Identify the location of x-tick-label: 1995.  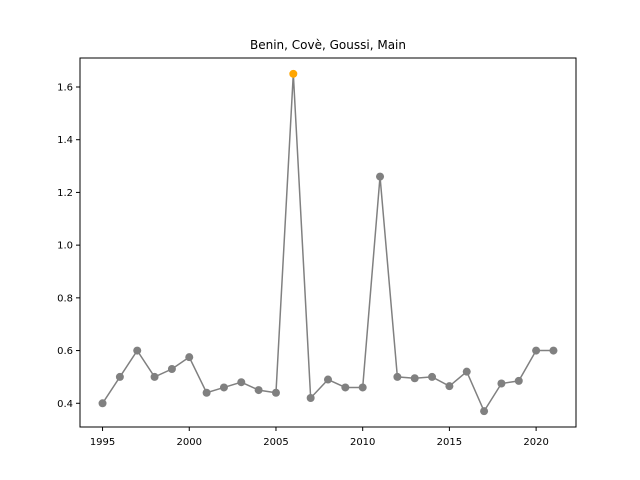
(102, 442).